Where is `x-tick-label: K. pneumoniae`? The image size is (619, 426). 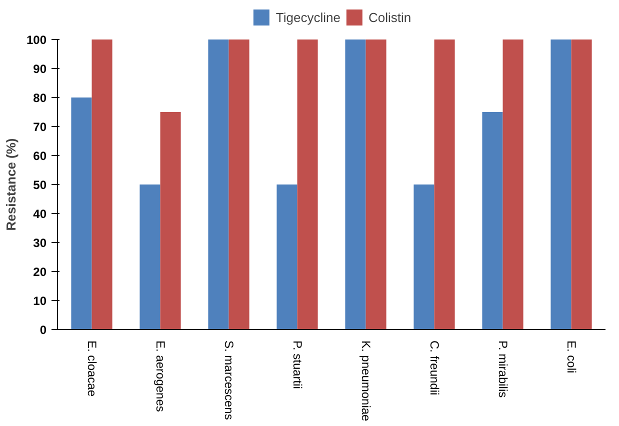
x-tick-label: K. pneumoniae is located at coordinates (365, 381).